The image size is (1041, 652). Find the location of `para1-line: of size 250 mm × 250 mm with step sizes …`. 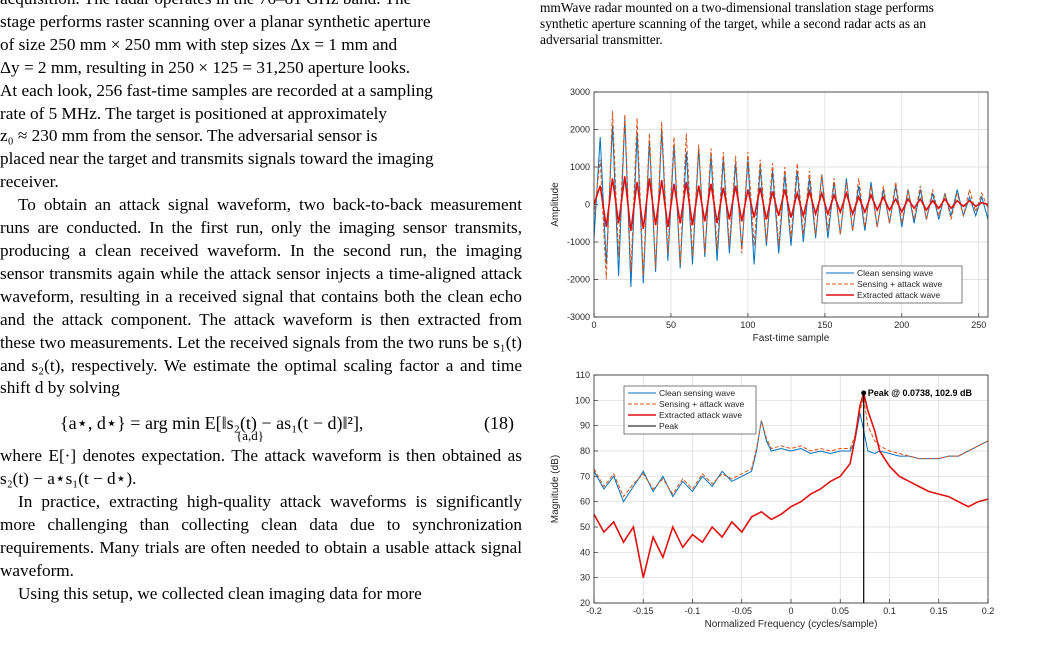

para1-line: of size 250 mm × 250 mm with step sizes … is located at coordinates (199, 44).